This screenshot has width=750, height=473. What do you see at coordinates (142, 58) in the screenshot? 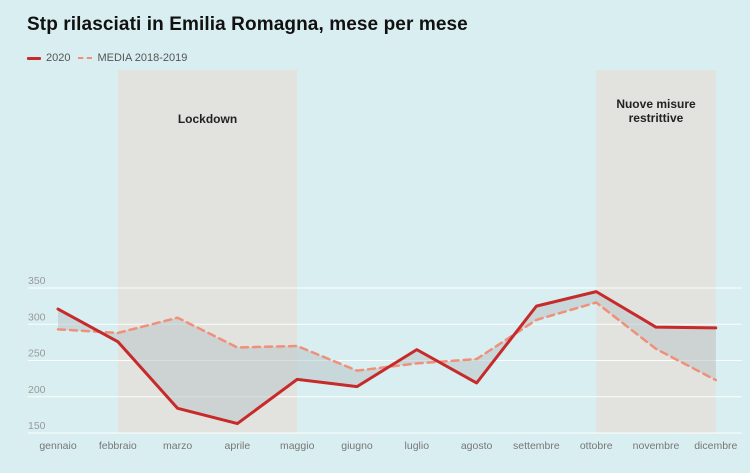
I see `legend-label-media: MEDIA 2018-2019` at bounding box center [142, 58].